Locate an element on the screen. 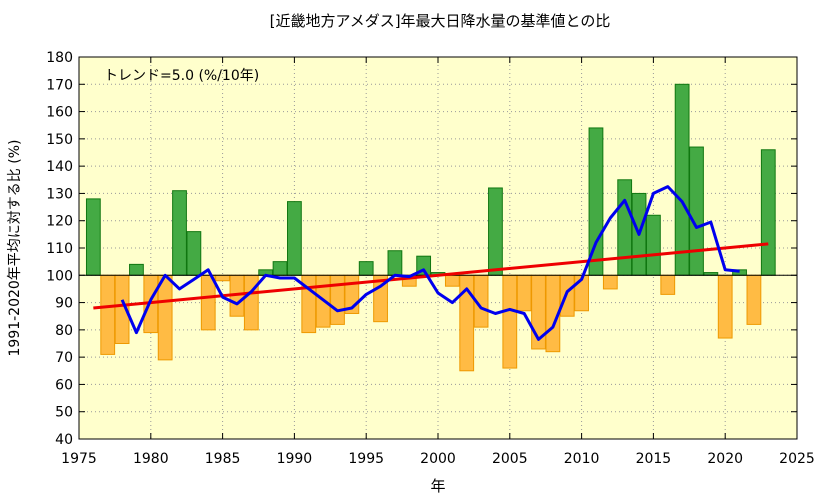 The width and height of the screenshot is (833, 498). y-tick-label: 150 is located at coordinates (59, 140).